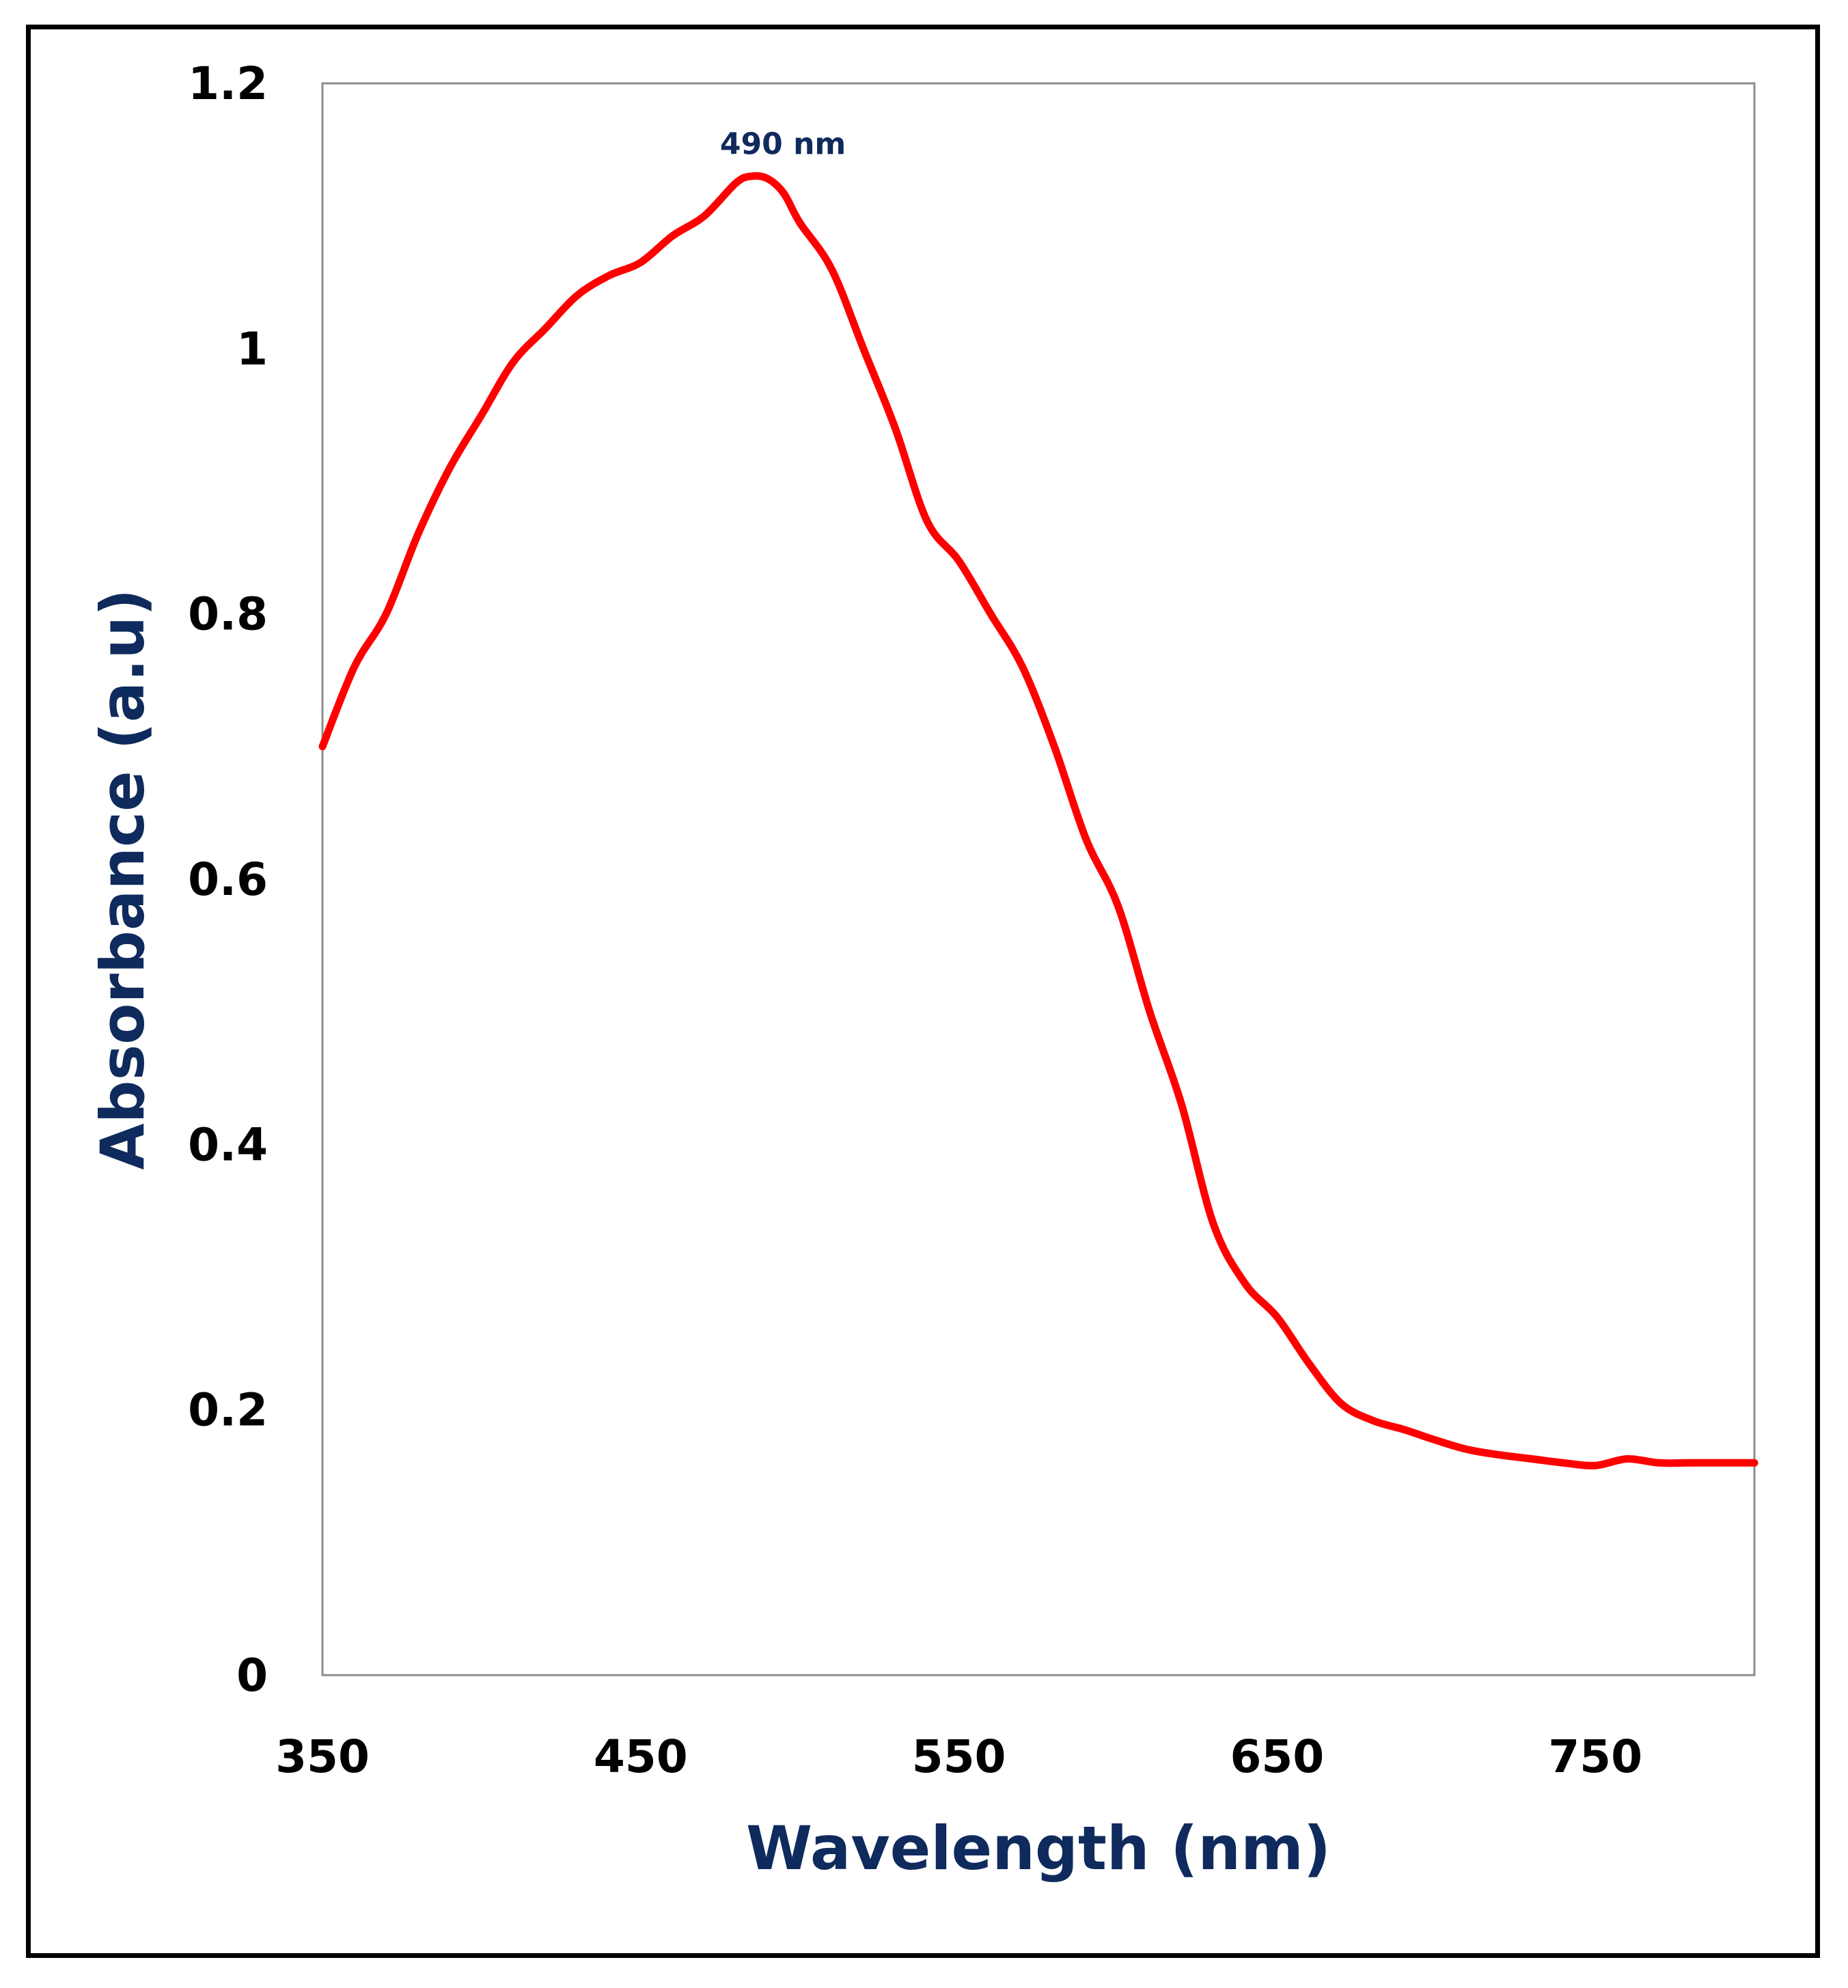 This screenshot has width=1848, height=1988. Describe the element at coordinates (228, 1144) in the screenshot. I see `y-tick-label: 0.4` at that location.